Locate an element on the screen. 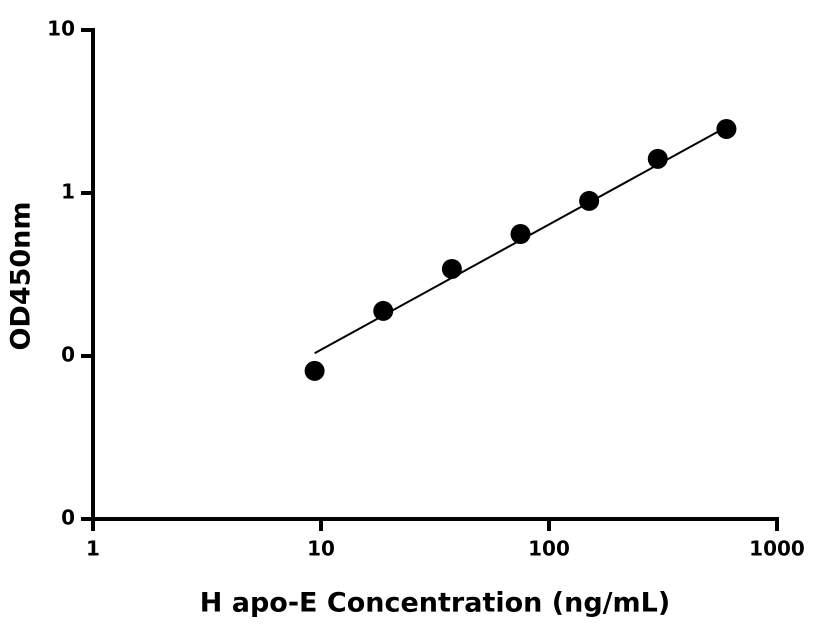 The height and width of the screenshot is (640, 816). y-axis-title: OD450nm is located at coordinates (21, 275).